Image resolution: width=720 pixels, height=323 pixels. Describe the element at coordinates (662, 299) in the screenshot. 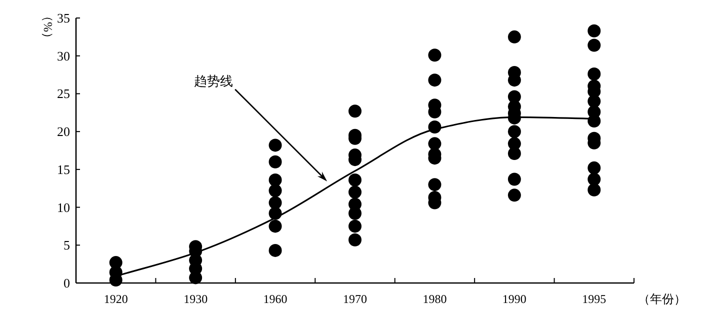

I see `x-axis-title: （年份）` at that location.